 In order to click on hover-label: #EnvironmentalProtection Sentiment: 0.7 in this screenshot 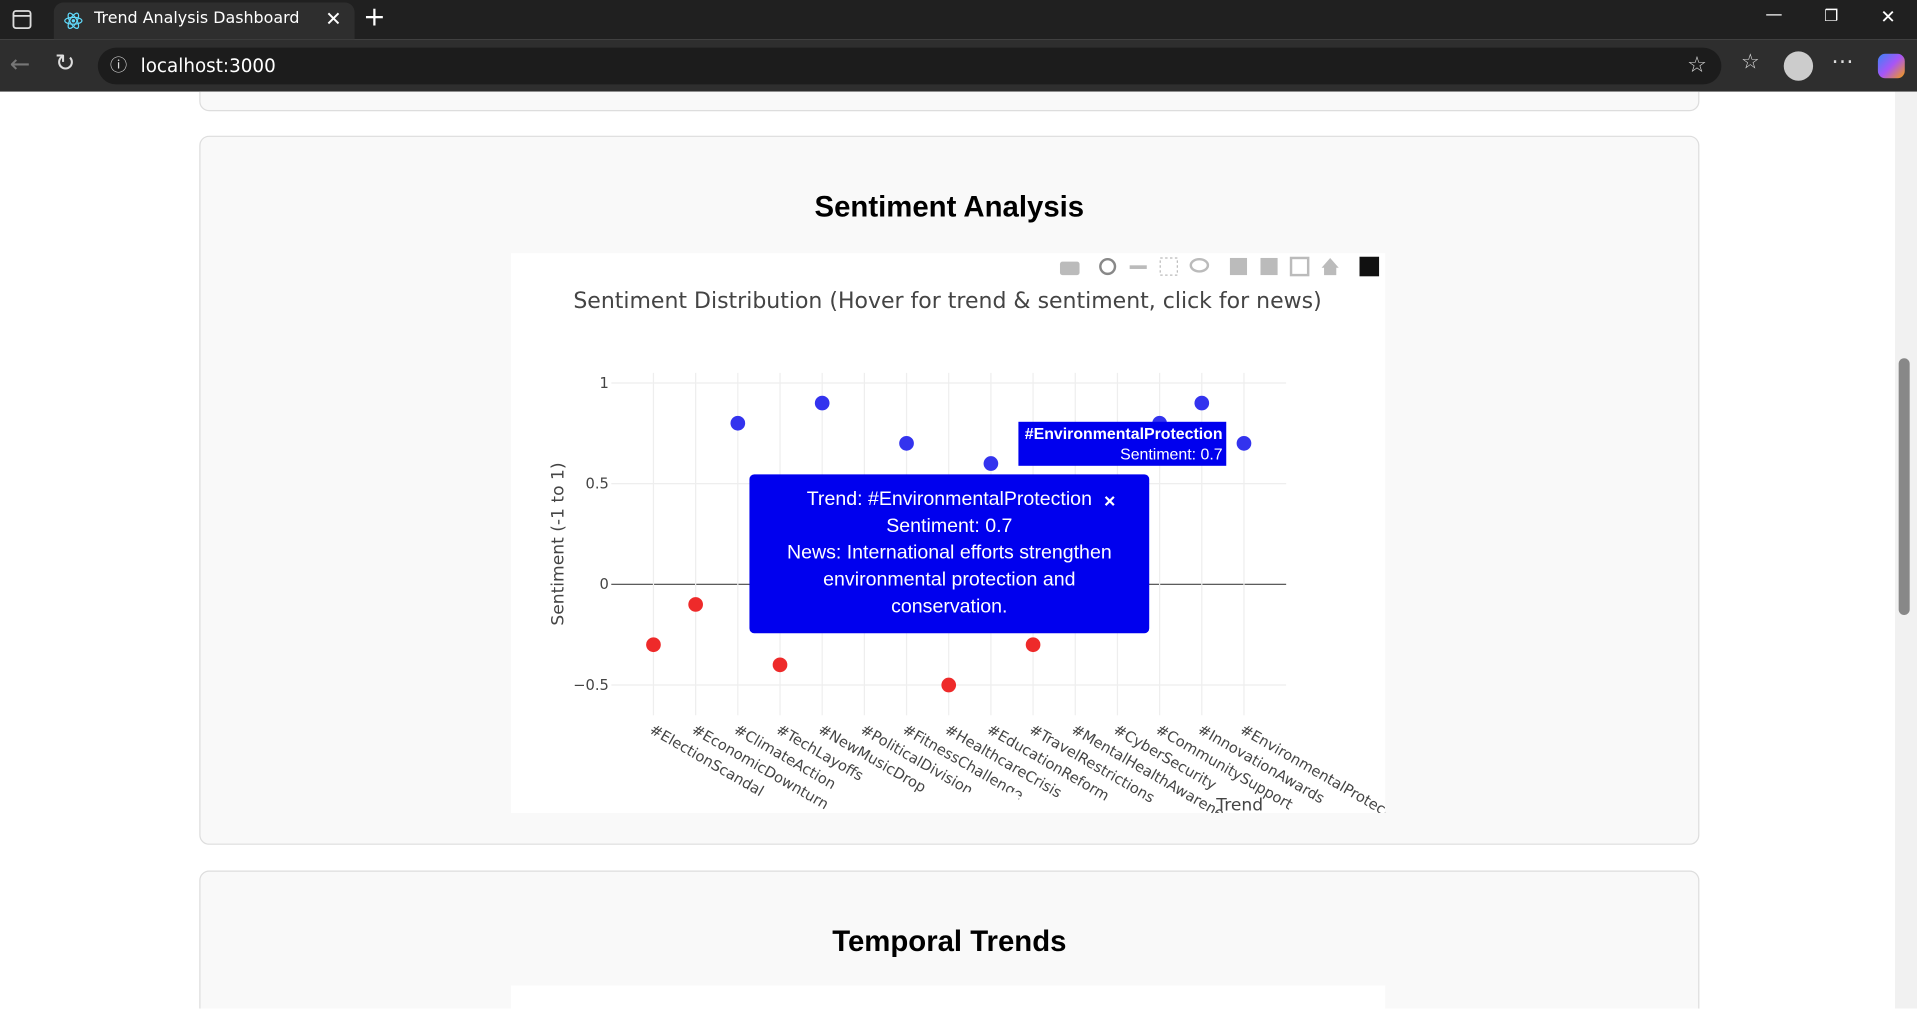, I will do `click(1122, 443)`.